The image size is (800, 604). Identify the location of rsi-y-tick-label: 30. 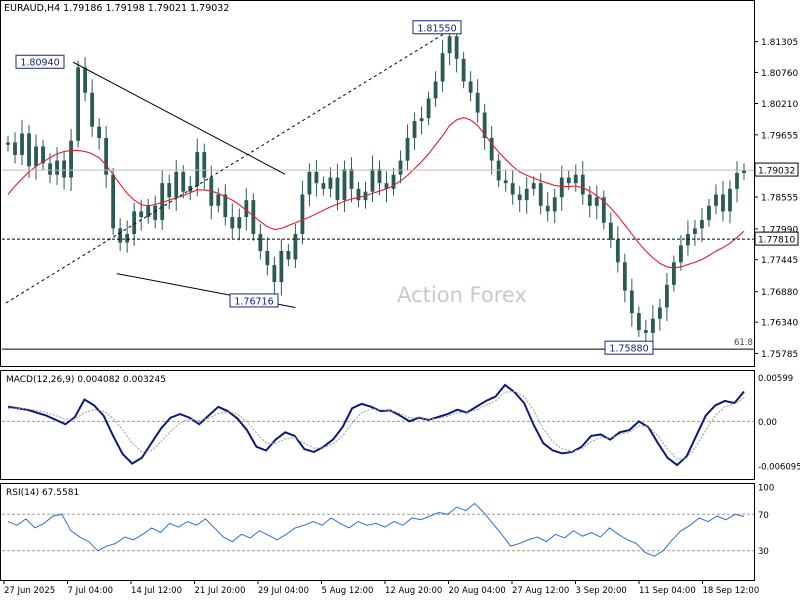
(763, 552).